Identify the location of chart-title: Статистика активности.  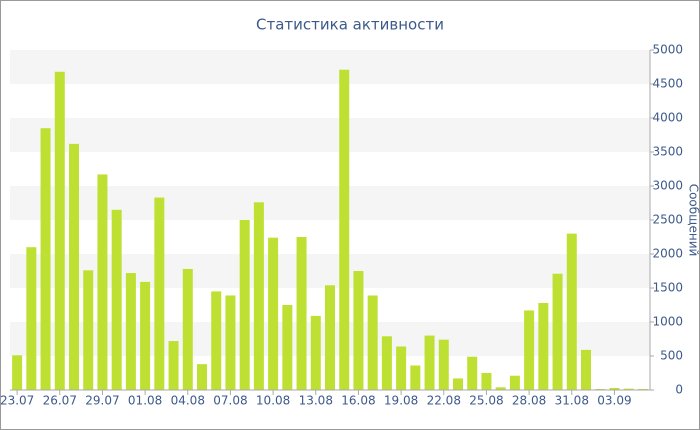
(350, 25).